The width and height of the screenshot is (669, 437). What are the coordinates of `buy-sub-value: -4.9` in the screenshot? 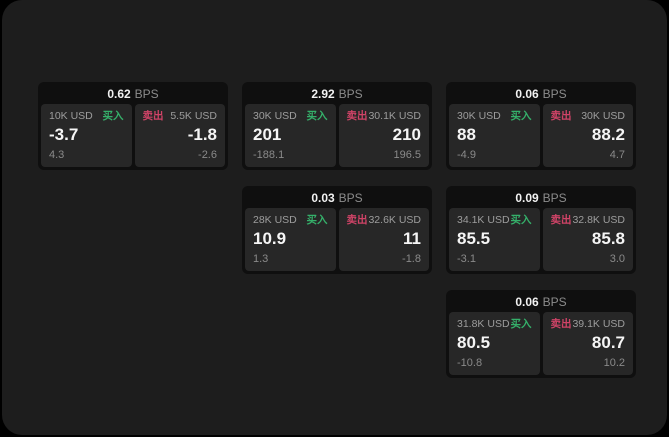 It's located at (466, 155).